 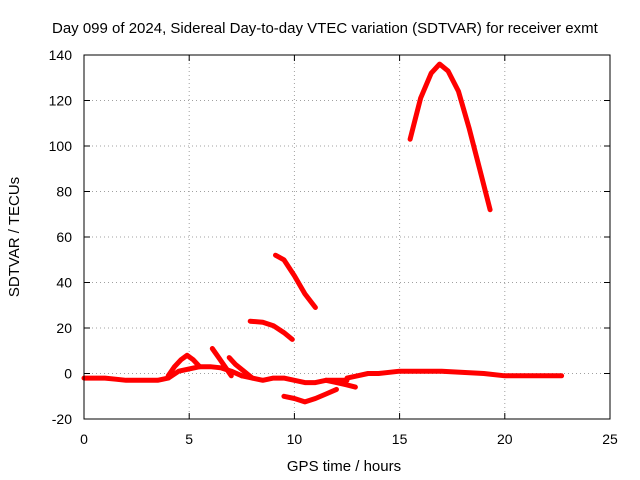 I want to click on x-tick-label: 0, so click(x=84, y=439).